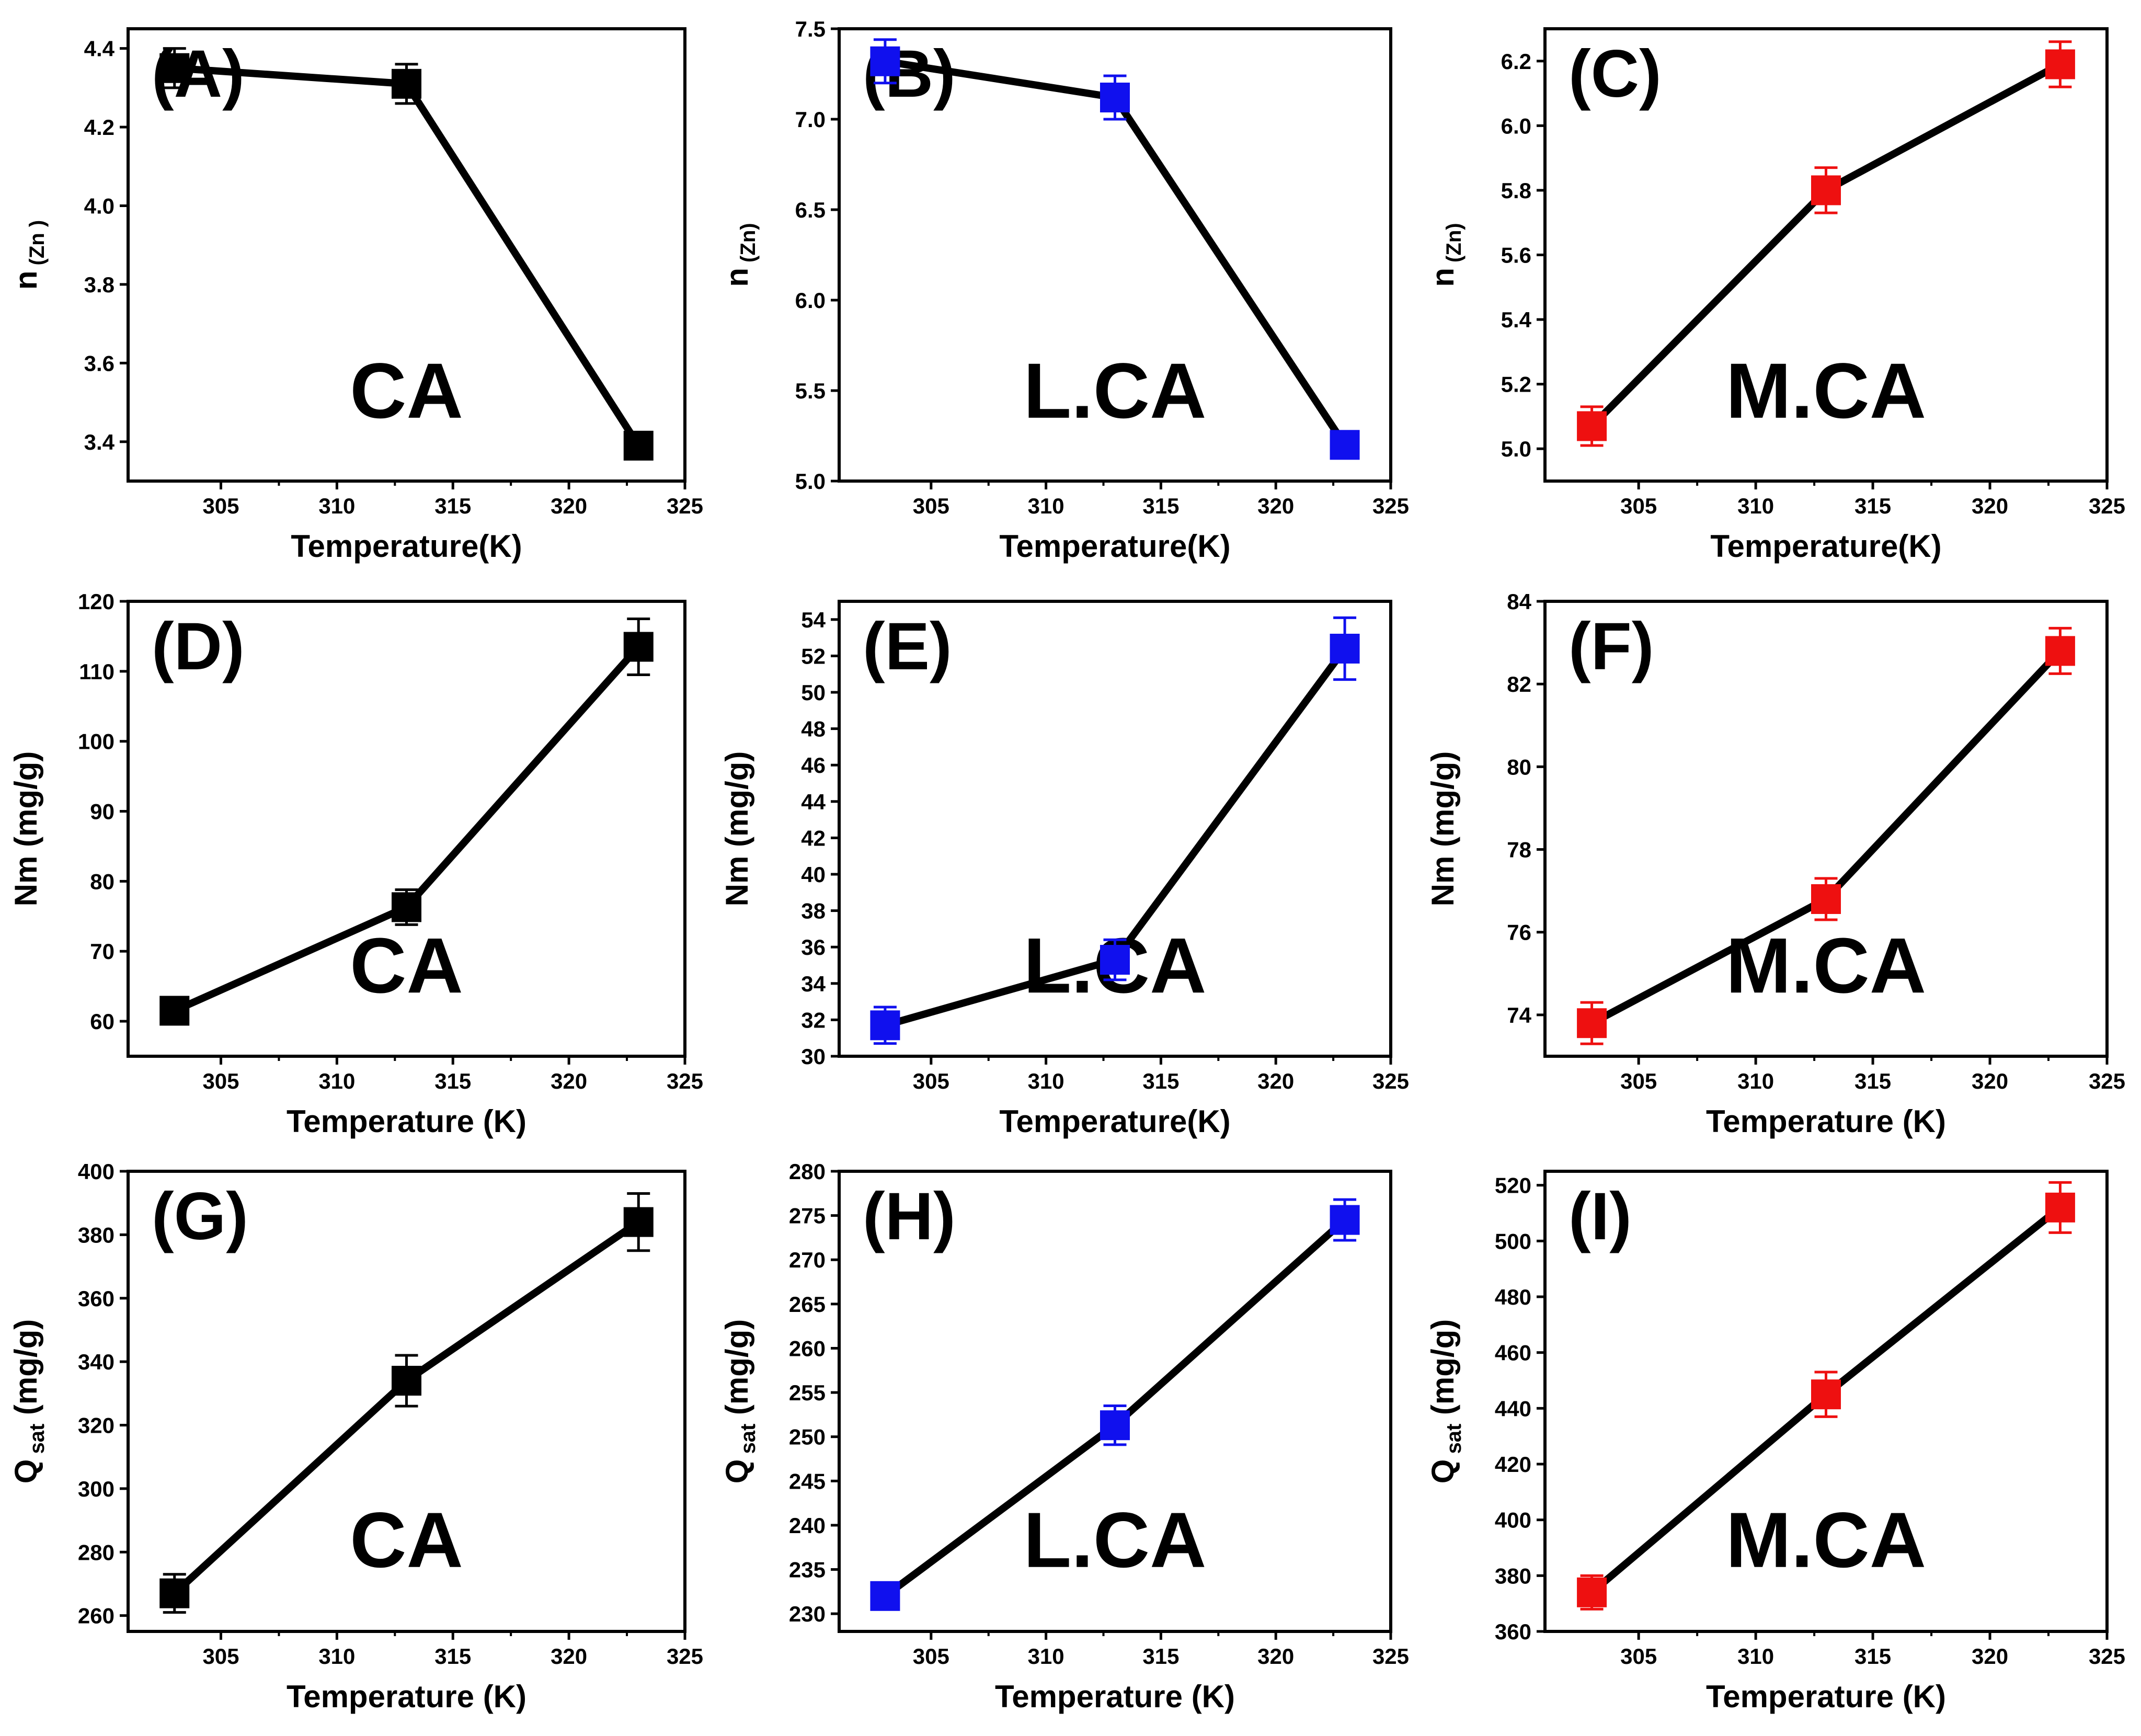 The height and width of the screenshot is (1736, 2141). I want to click on y-axis-title: Nm (mg/g), so click(1443, 829).